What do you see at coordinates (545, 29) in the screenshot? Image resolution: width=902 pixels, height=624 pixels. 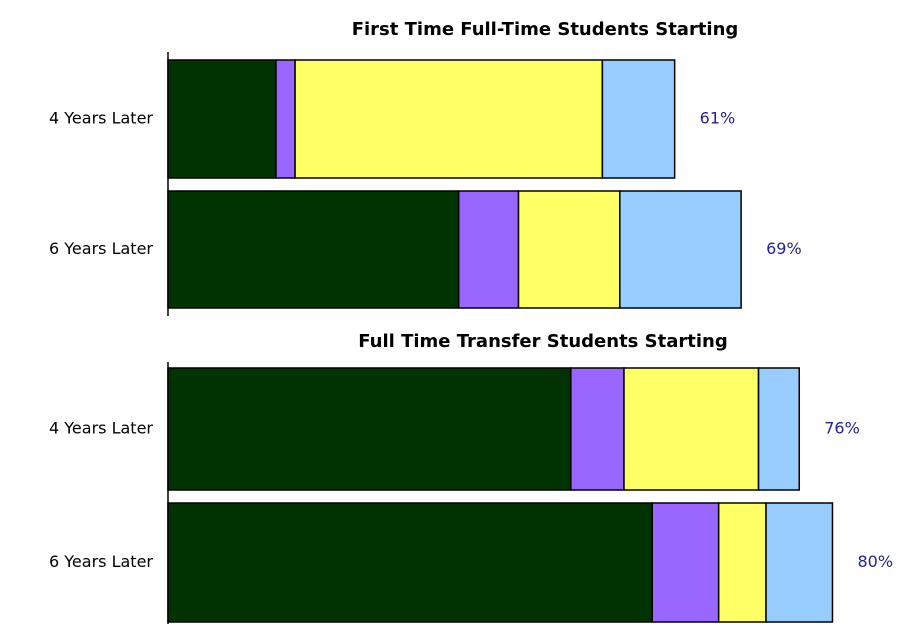 I see `chart-title: First Time Full-Time Students Starting` at bounding box center [545, 29].